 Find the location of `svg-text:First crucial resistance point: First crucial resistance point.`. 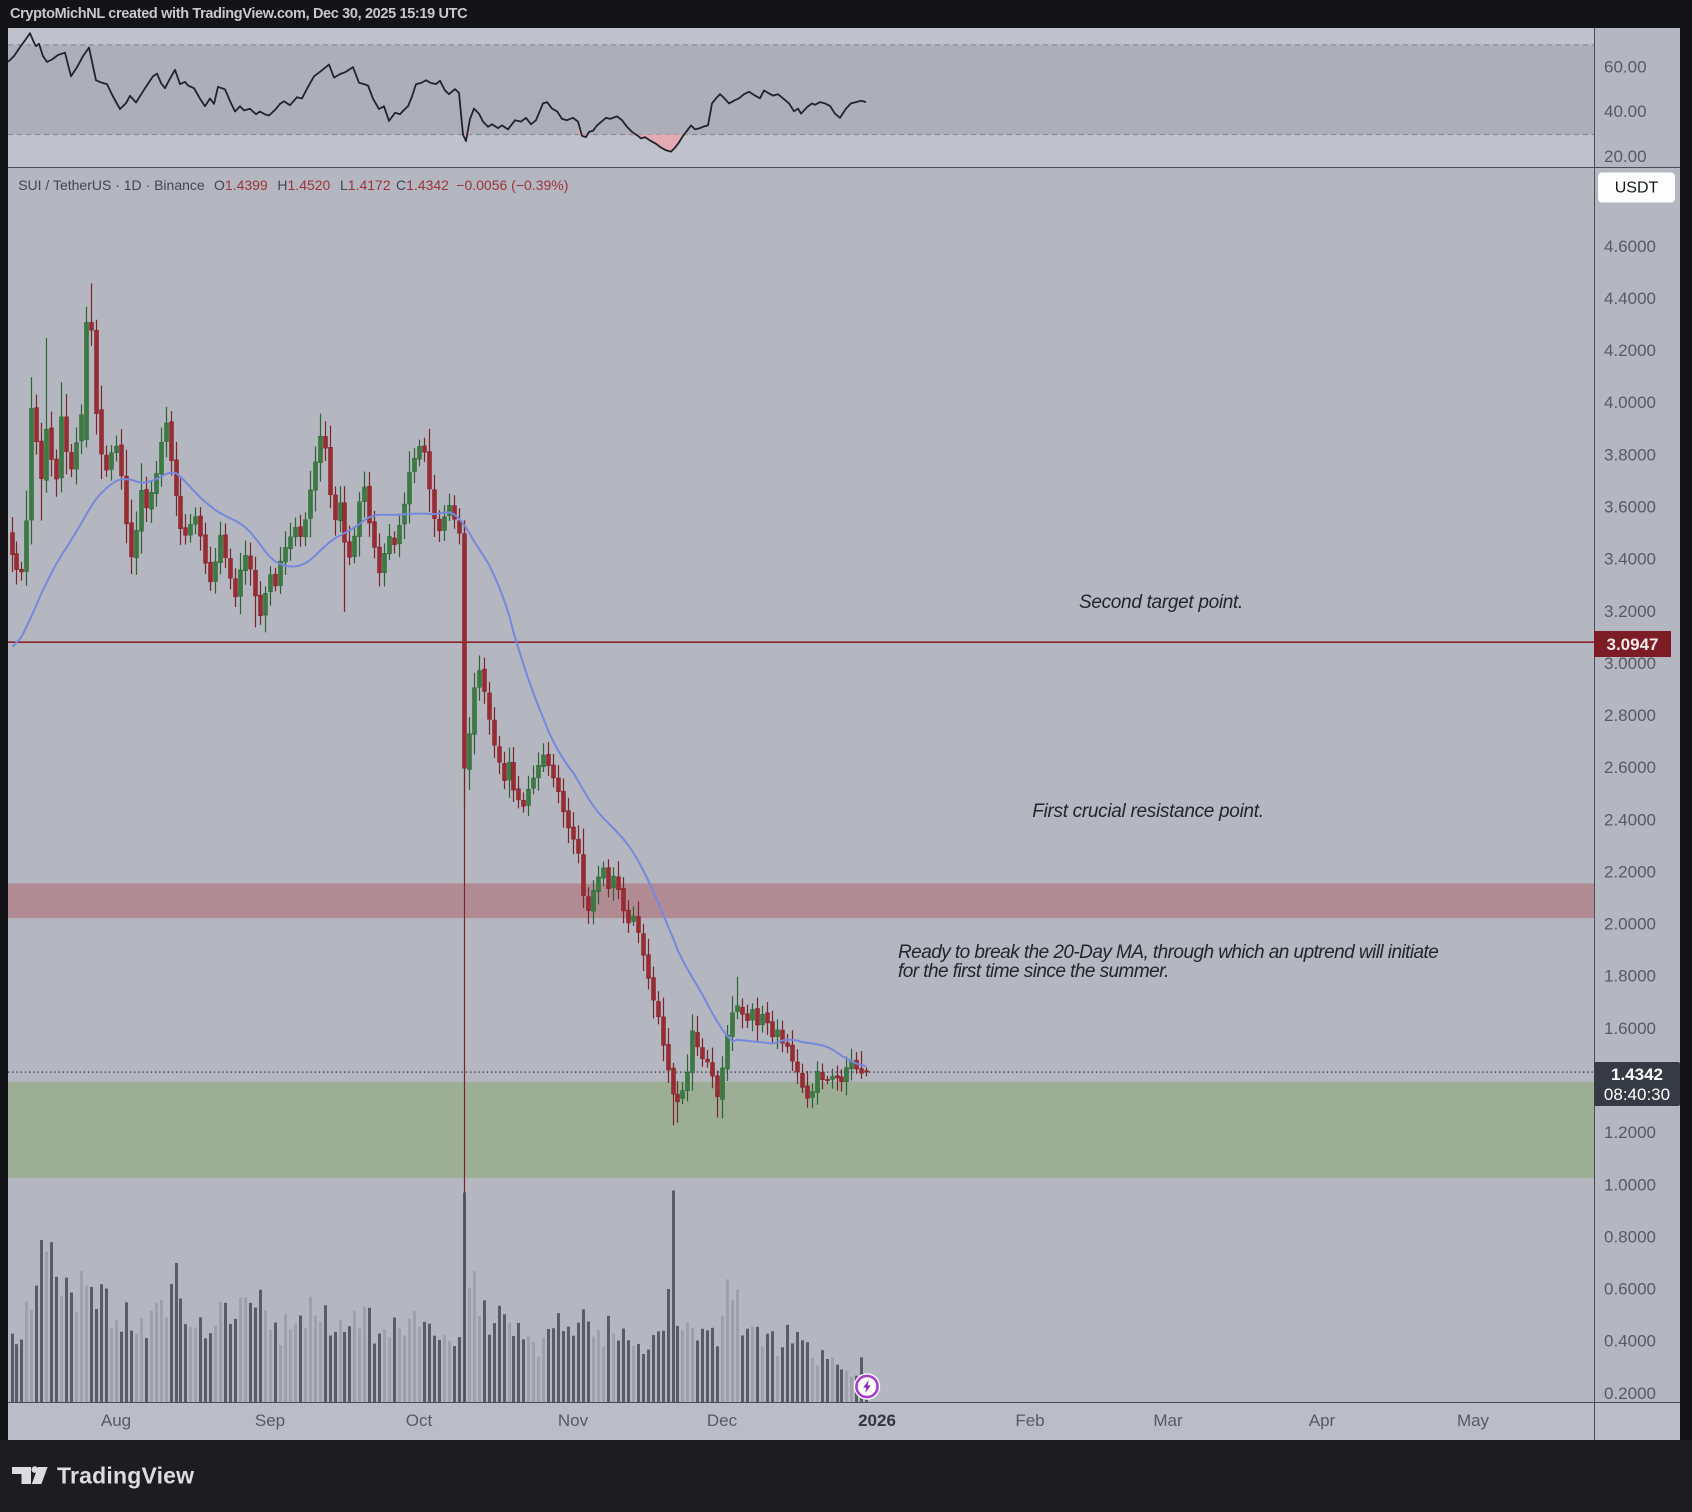

svg-text:First crucial resistance point: First crucial resistance point. is located at coordinates (1147, 811).